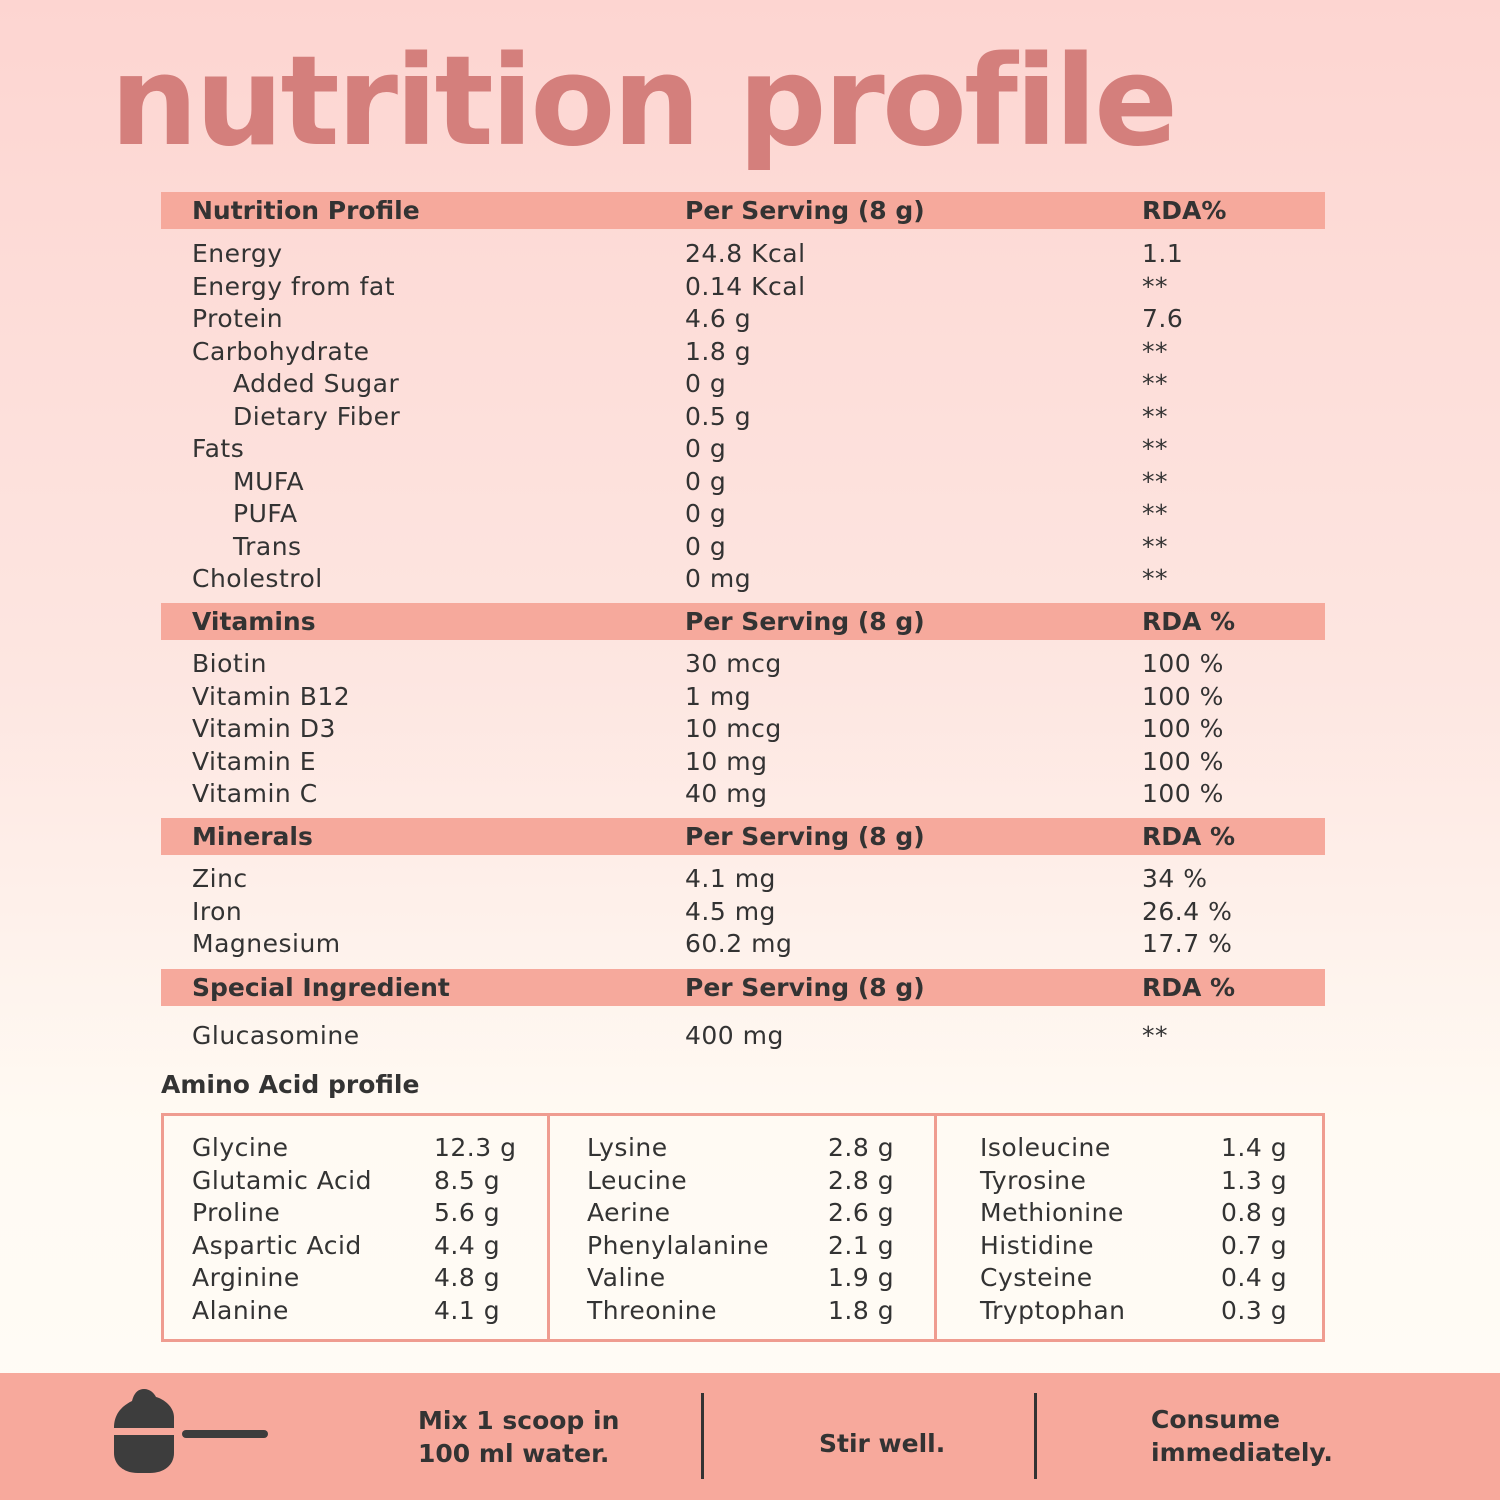 The image size is (1500, 1500). I want to click on table-cell: Energy, so click(237, 253).